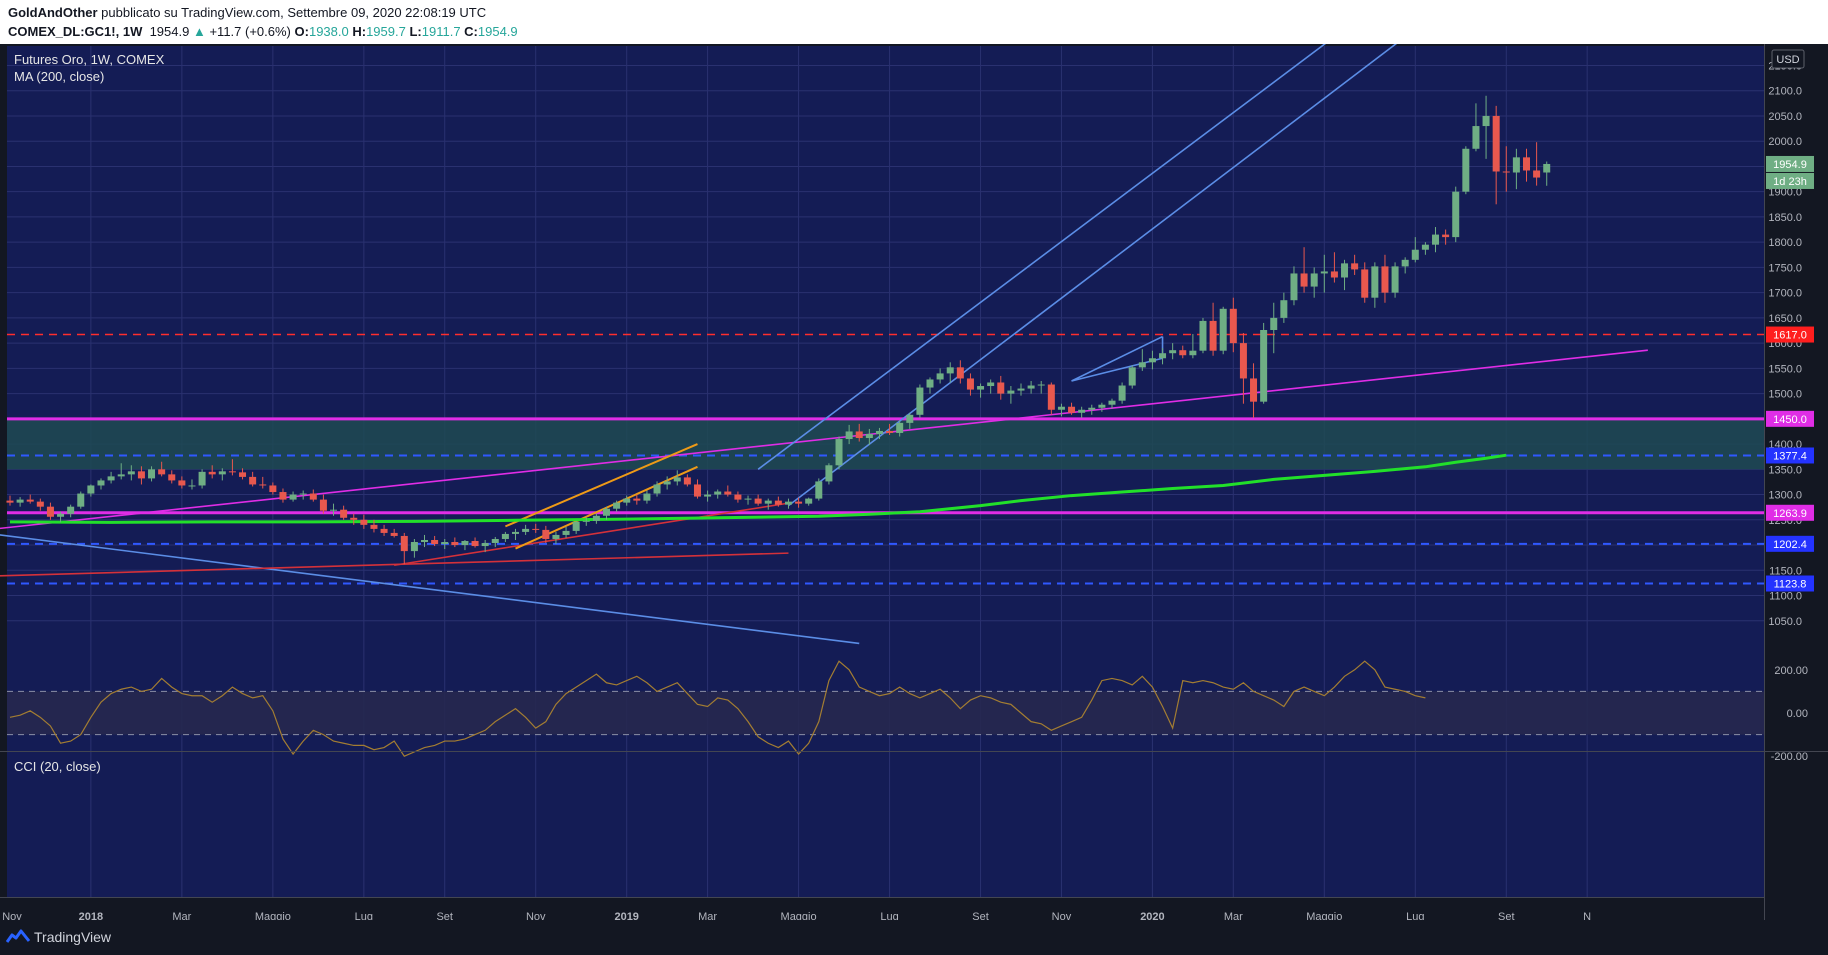 This screenshot has width=1828, height=955. What do you see at coordinates (1785, 319) in the screenshot?
I see `price-tick-label: 1650.0` at bounding box center [1785, 319].